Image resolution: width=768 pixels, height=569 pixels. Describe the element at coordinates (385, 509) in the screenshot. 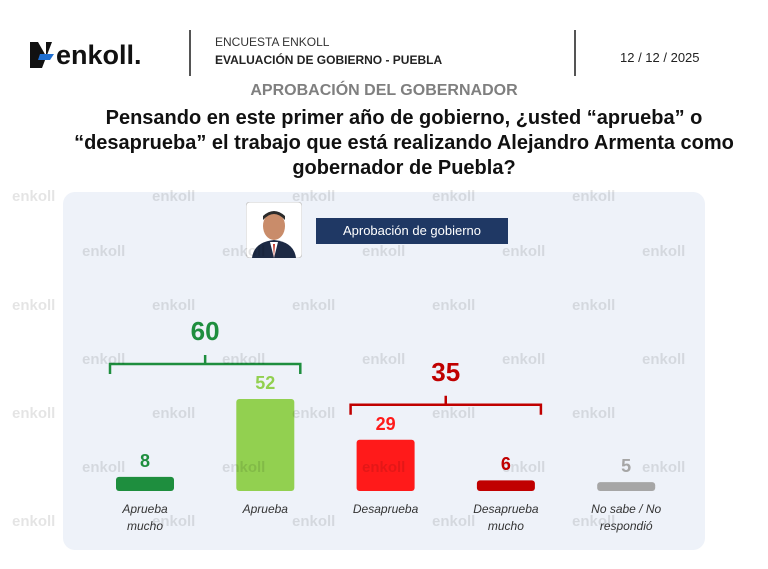

I see `category-label: Desaprueba` at that location.